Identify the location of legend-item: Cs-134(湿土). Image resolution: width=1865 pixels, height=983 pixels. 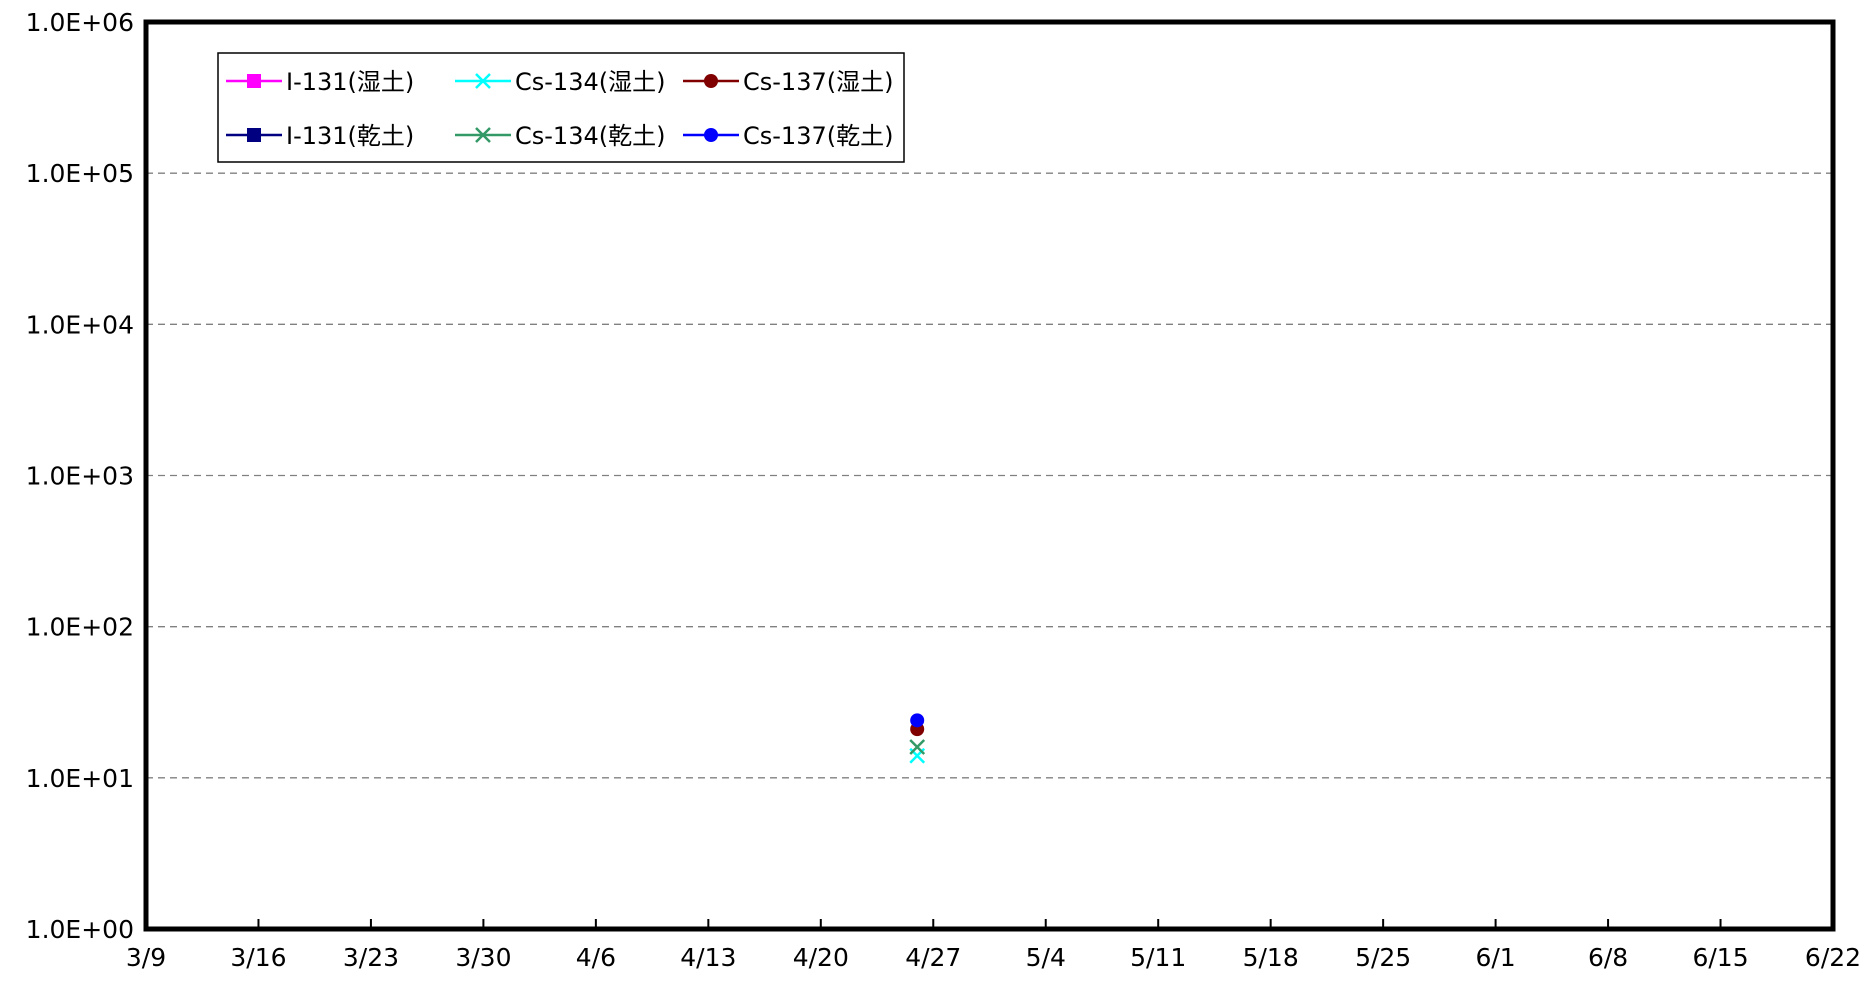
(560, 82).